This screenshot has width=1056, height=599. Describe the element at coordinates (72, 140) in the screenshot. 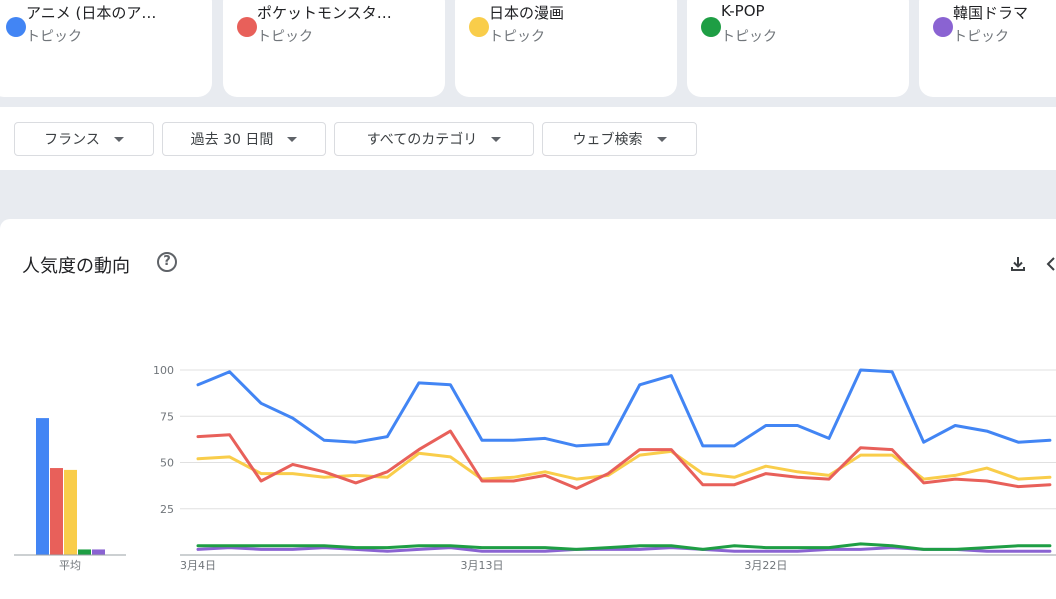

I see `region-filter-label: フランス` at that location.